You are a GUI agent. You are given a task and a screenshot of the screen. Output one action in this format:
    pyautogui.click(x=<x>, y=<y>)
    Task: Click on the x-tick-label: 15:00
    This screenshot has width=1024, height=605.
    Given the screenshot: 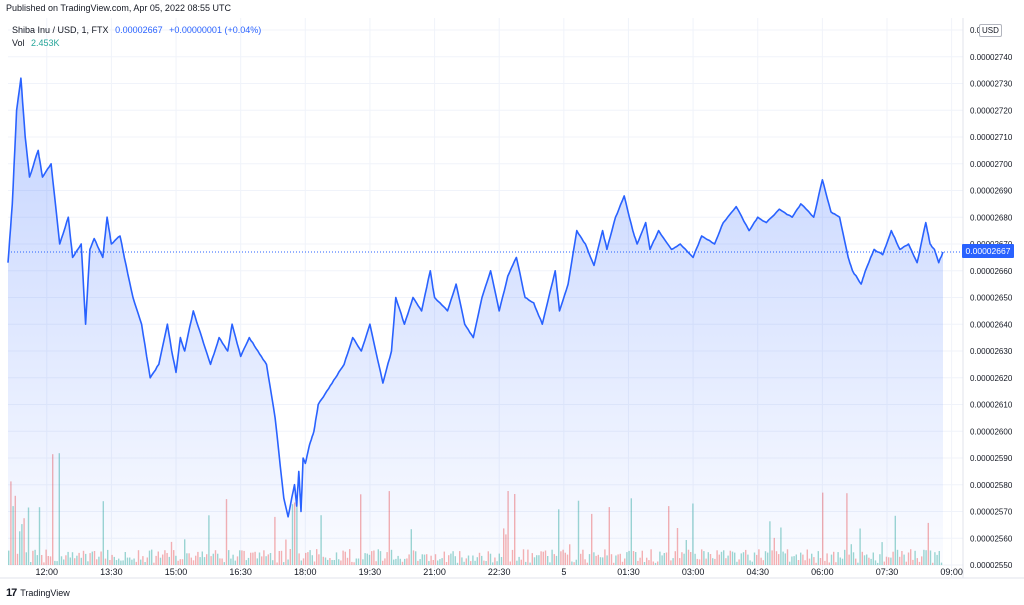 What is the action you would take?
    pyautogui.click(x=176, y=572)
    